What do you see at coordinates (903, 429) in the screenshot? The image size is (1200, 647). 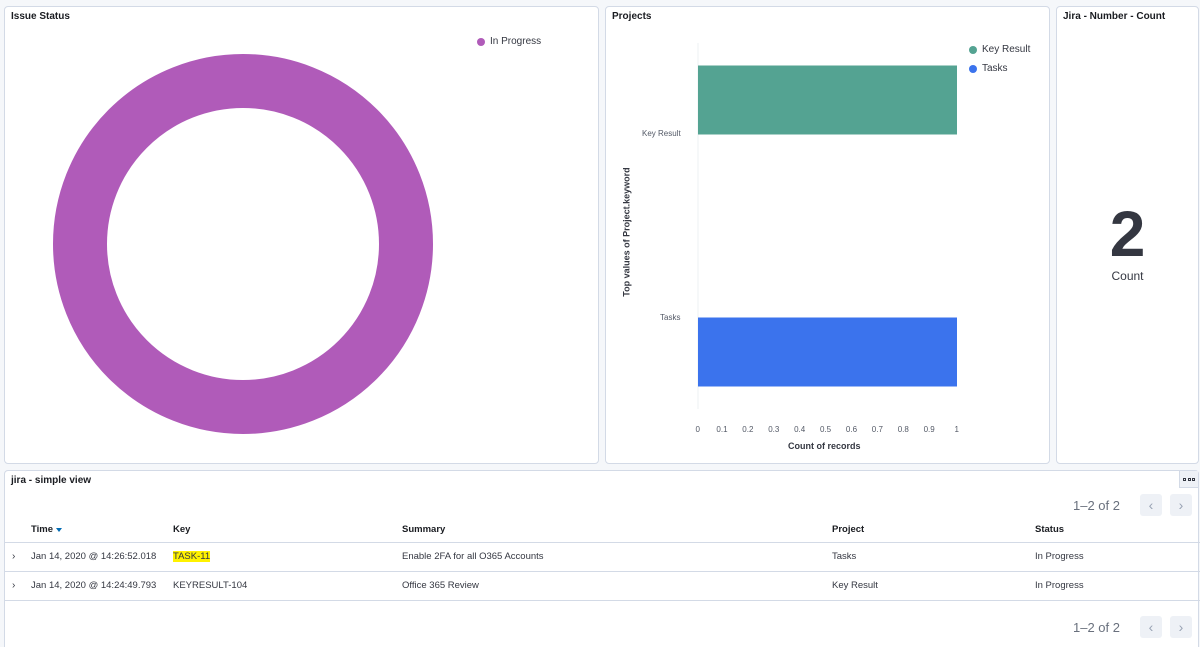 I see `x-tick-label: 0.8` at bounding box center [903, 429].